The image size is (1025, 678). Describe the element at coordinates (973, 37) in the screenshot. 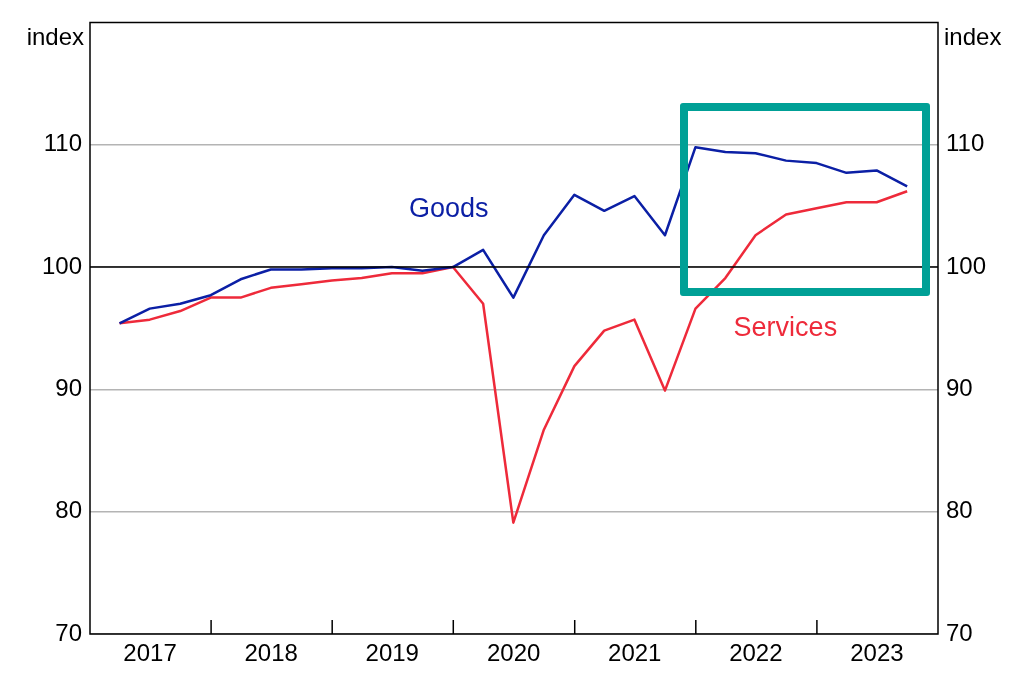

I see `y2-axis-title: index` at that location.